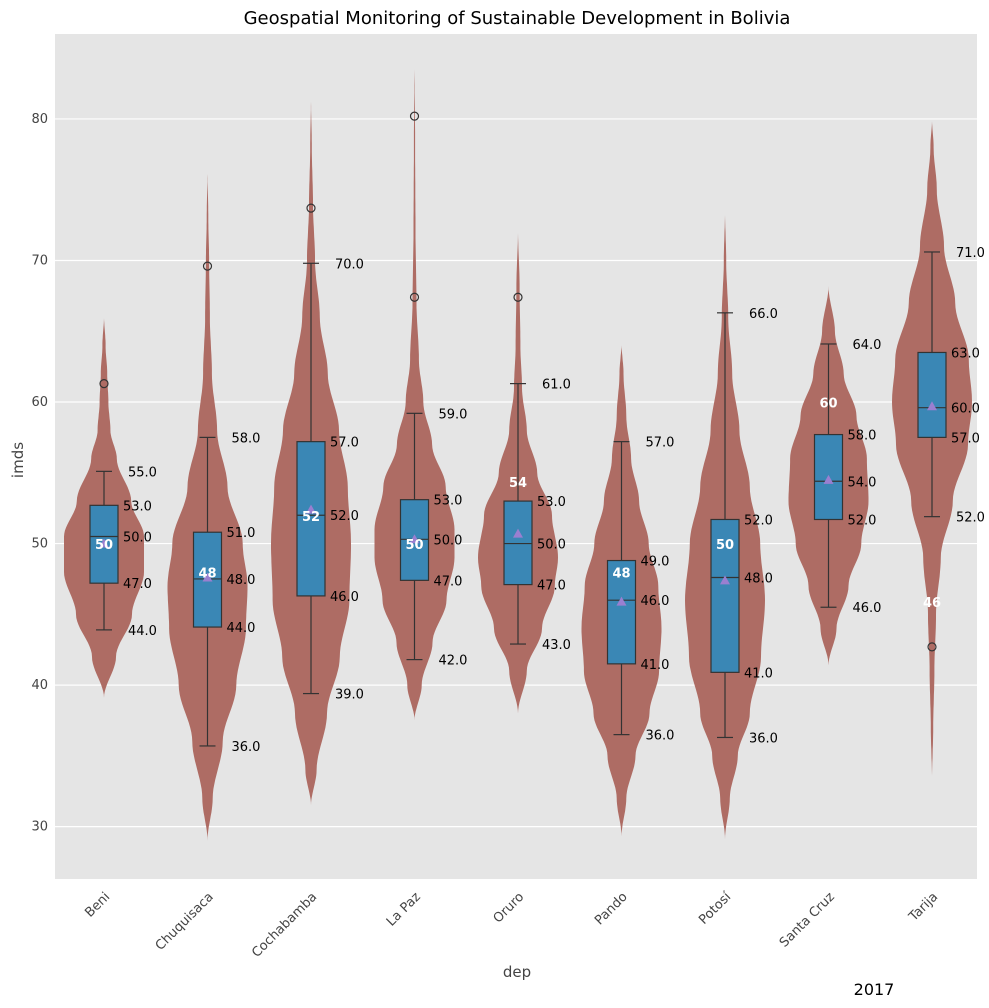 This screenshot has height=1008, width=989. What do you see at coordinates (39, 685) in the screenshot?
I see `y-tick-label: 40` at bounding box center [39, 685].